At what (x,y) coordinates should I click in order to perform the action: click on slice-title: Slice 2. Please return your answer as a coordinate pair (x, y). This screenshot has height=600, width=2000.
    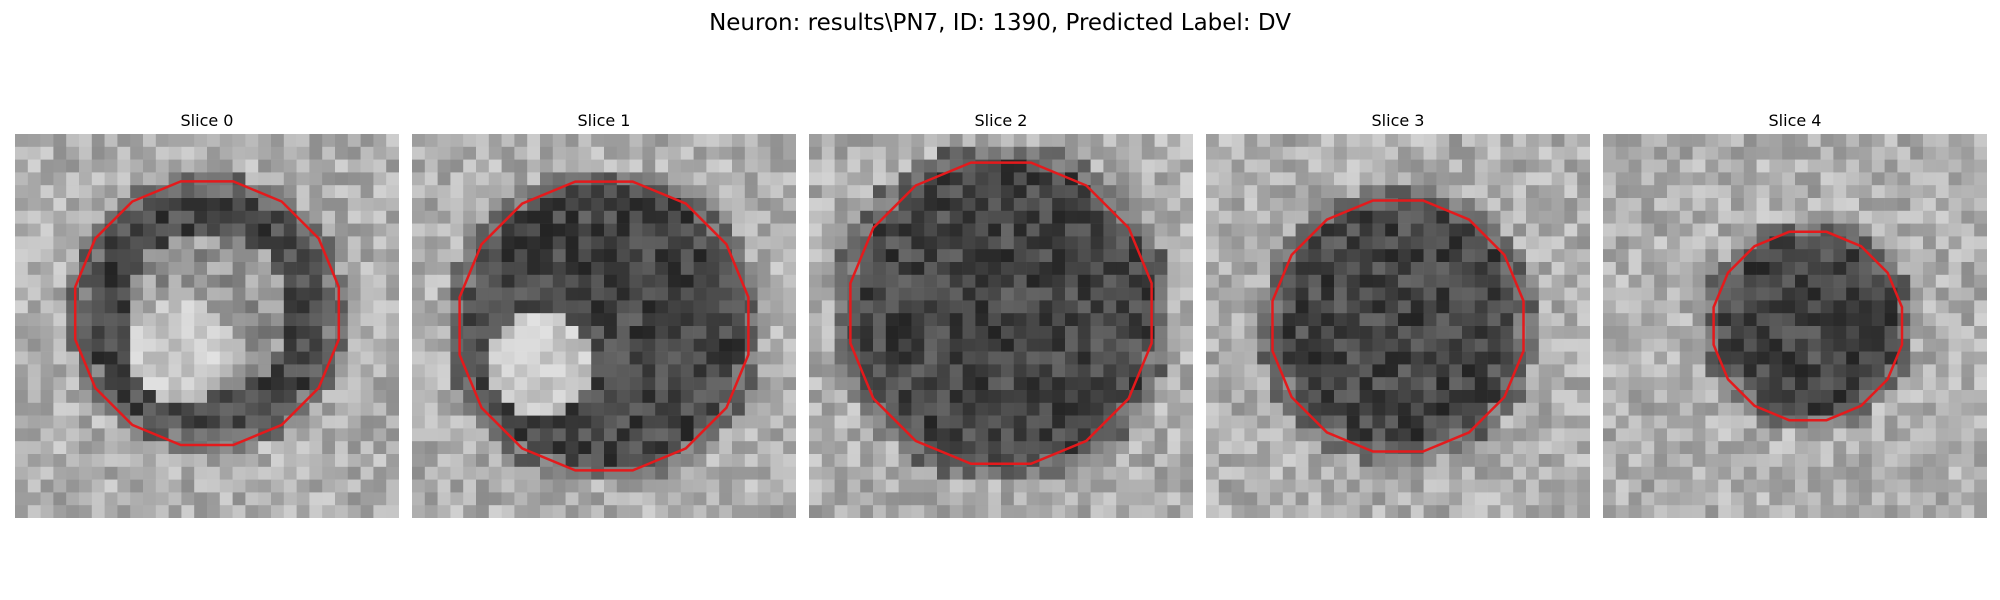
    Looking at the image, I should click on (1001, 120).